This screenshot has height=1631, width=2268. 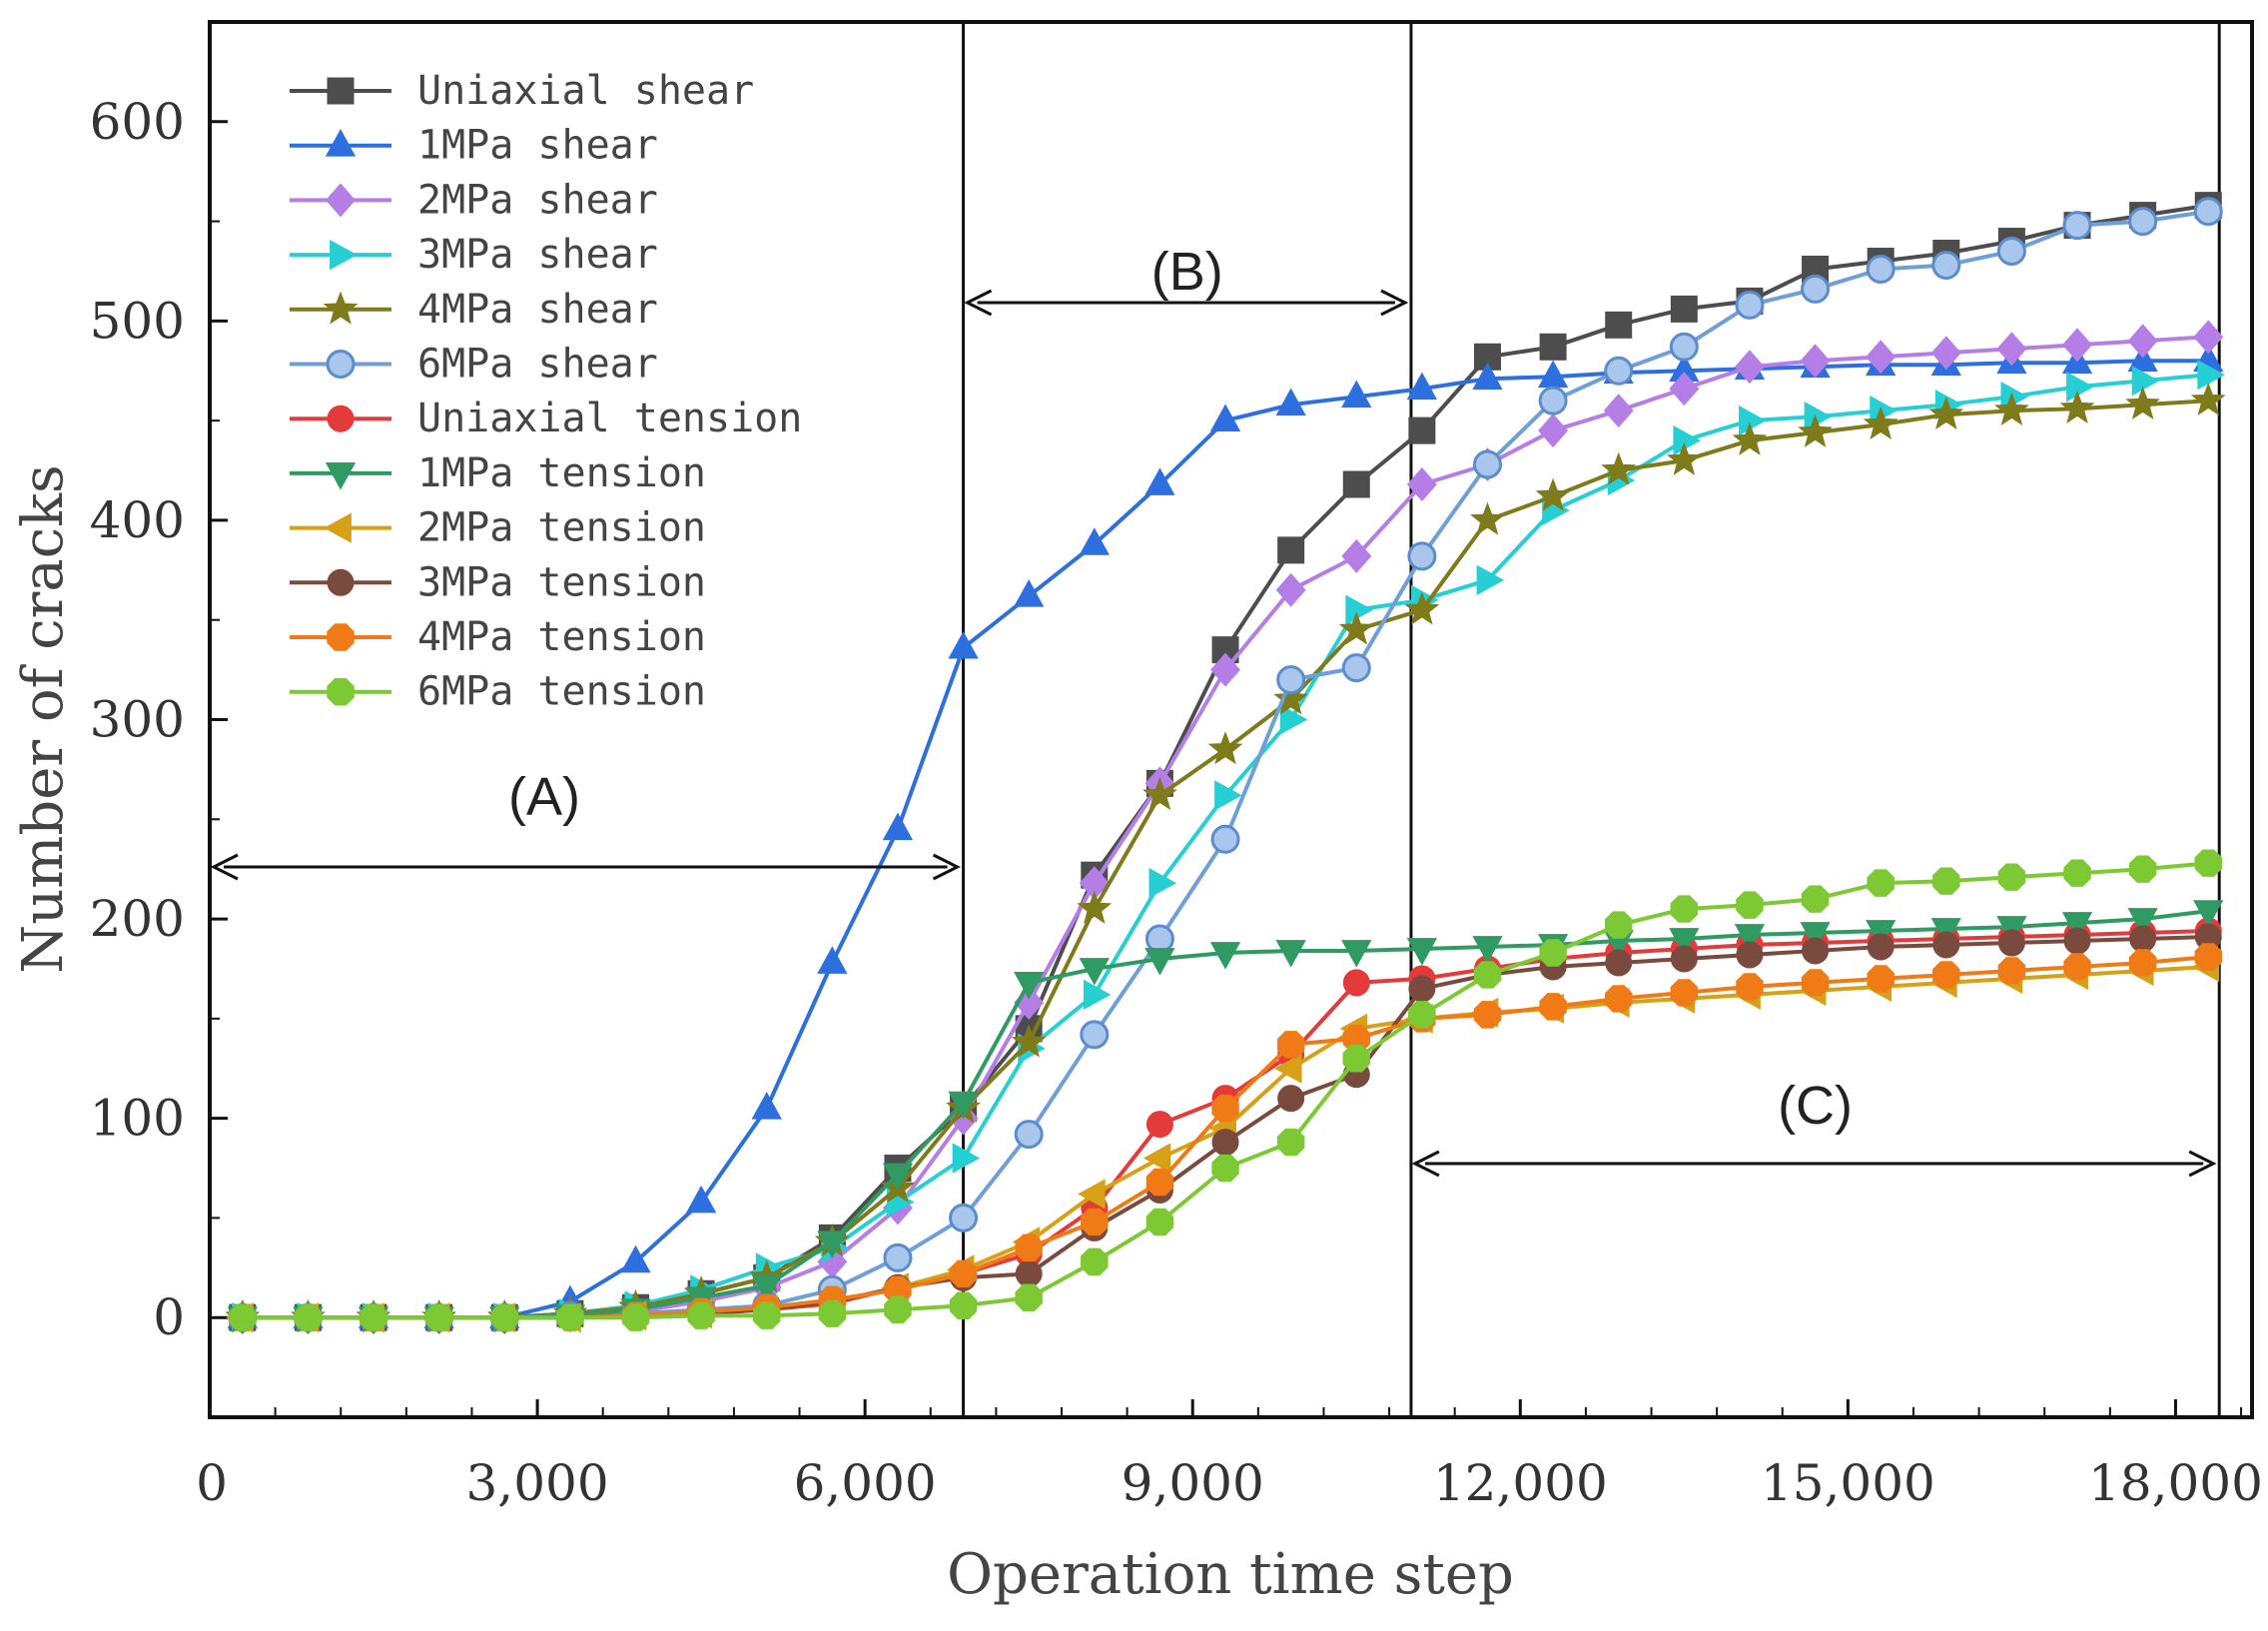 I want to click on legend-item: Uniaxial tension, so click(x=546, y=418).